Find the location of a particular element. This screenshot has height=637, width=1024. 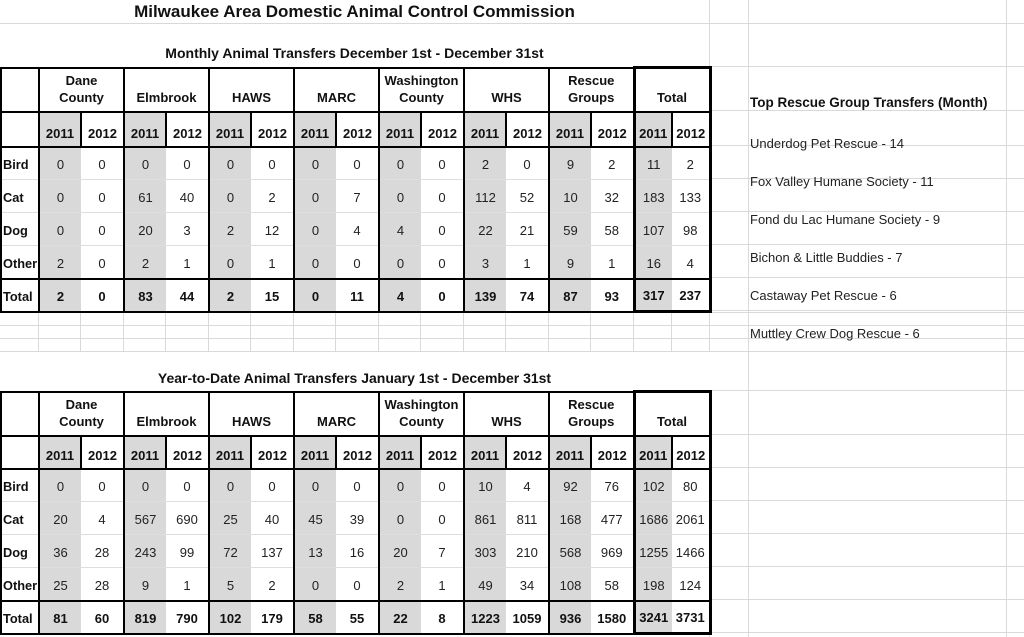

data-cell: 1059 is located at coordinates (527, 616).